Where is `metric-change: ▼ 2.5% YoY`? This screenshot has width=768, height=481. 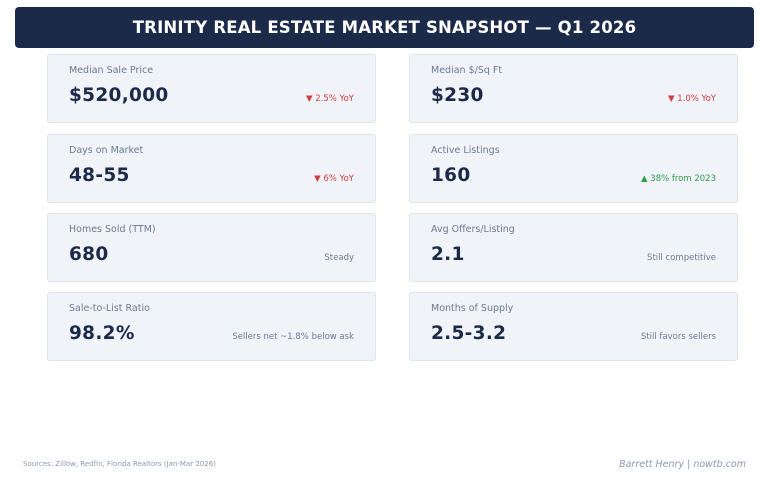 metric-change: ▼ 2.5% YoY is located at coordinates (330, 99).